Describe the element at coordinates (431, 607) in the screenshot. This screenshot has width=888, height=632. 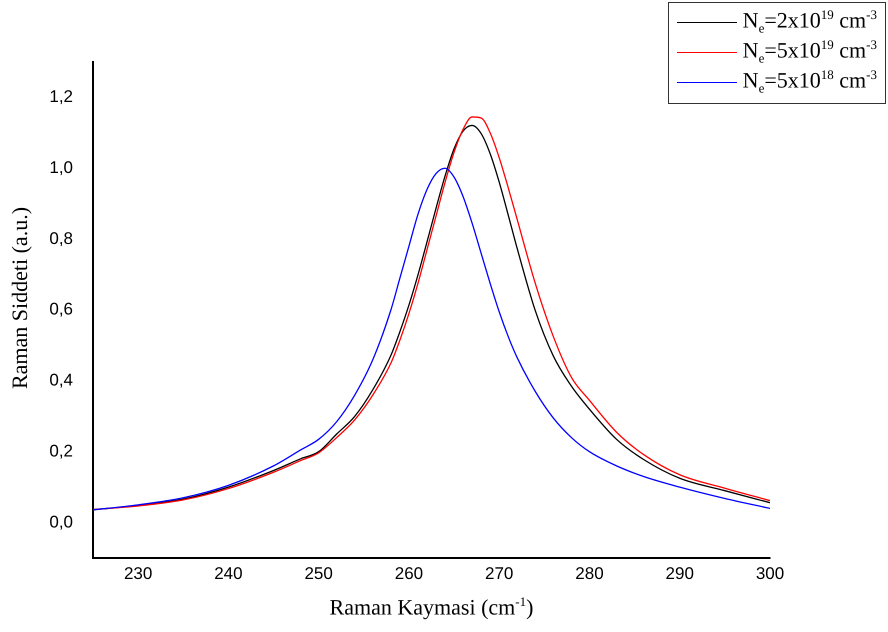
I see `x-axis-title: Raman Kaymasi (cm$^{-1}$)` at that location.